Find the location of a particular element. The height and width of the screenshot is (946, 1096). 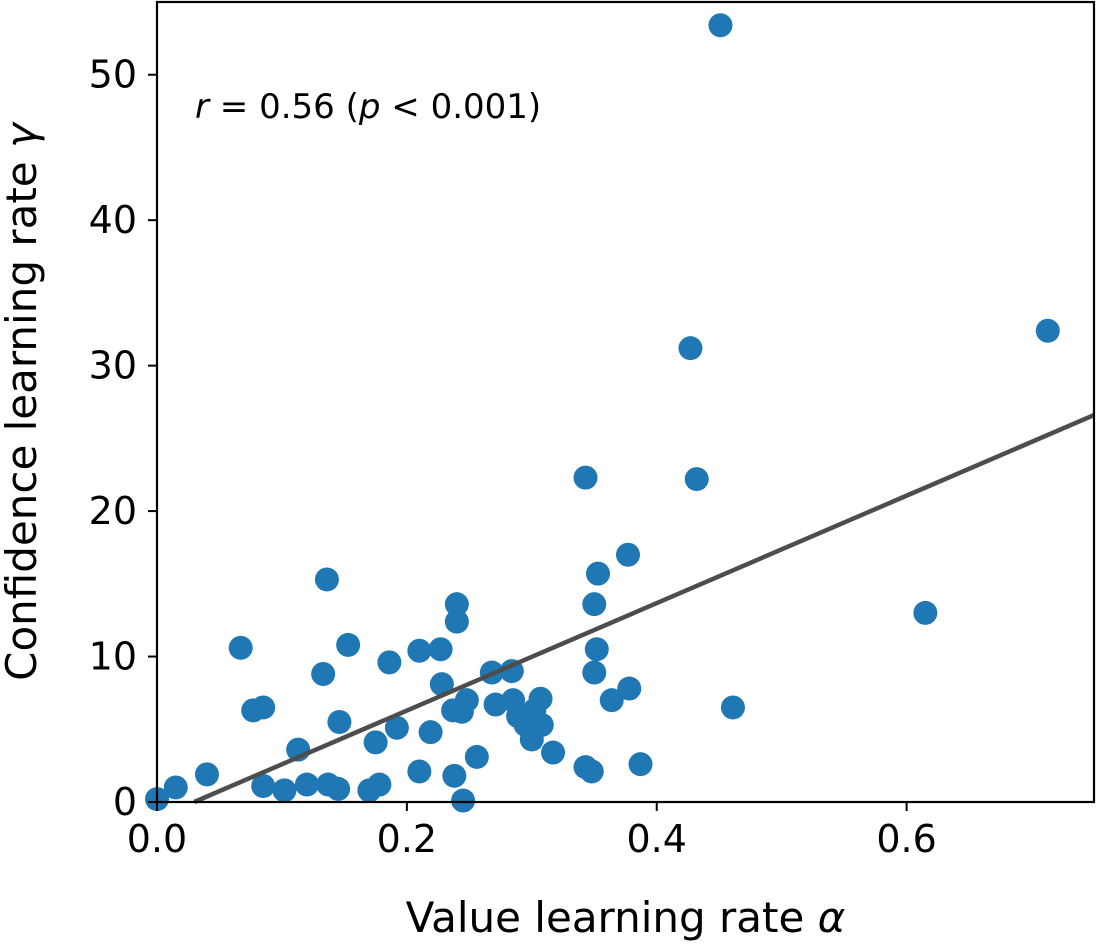

x-tick-label: 0.2 is located at coordinates (407, 839).